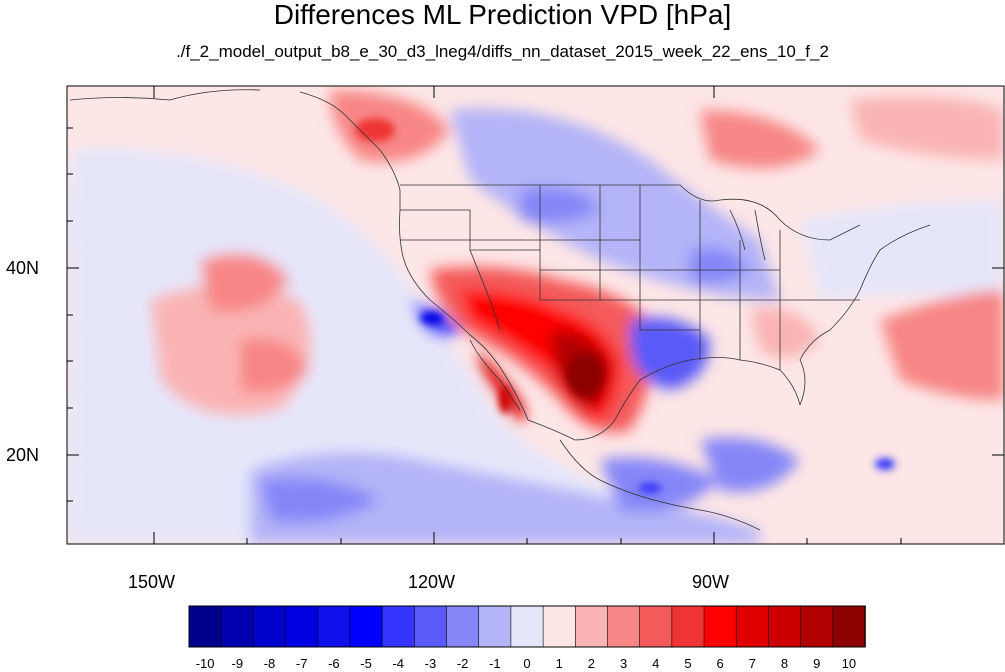  What do you see at coordinates (591, 663) in the screenshot?
I see `colorbar-tick-label: 2` at bounding box center [591, 663].